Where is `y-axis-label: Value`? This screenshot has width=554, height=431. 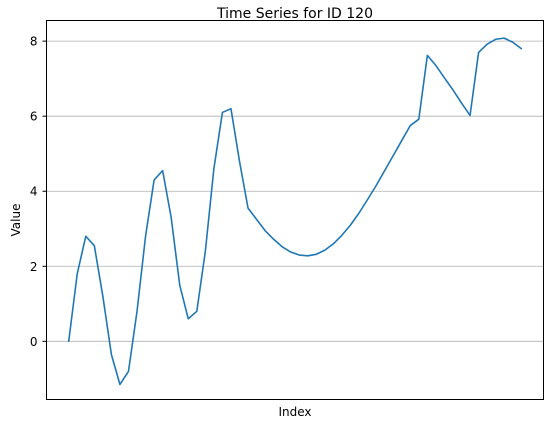
y-axis-label: Value is located at coordinates (16, 220).